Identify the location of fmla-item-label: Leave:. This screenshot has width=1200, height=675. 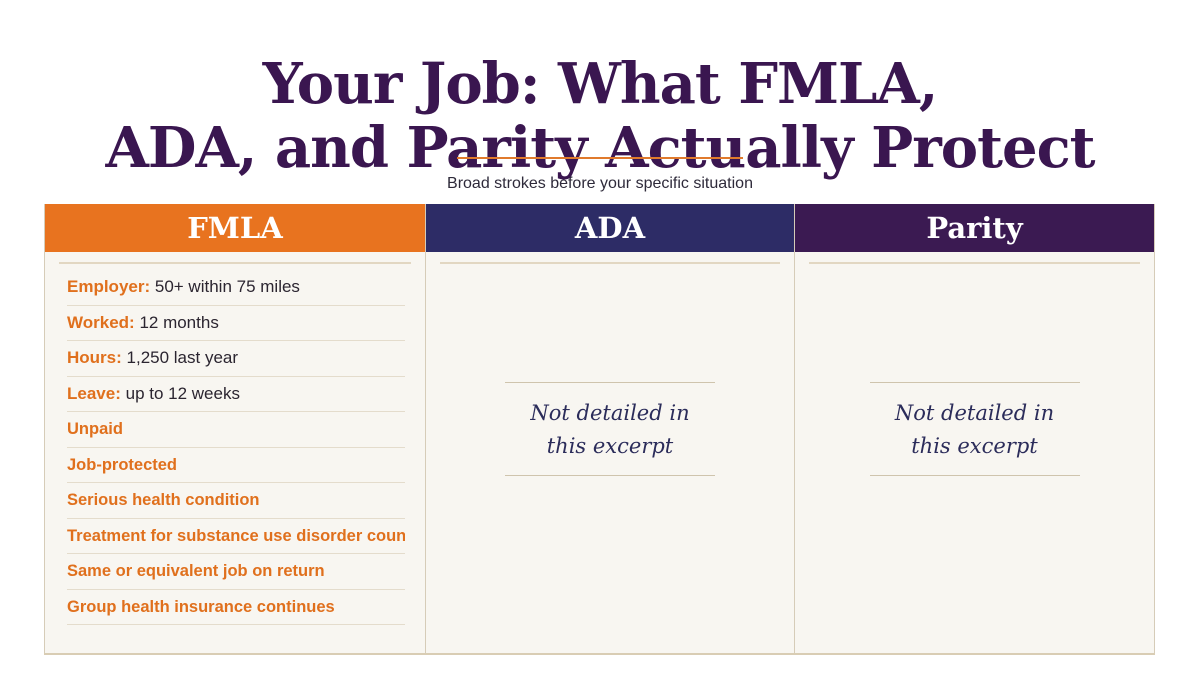
(94, 393).